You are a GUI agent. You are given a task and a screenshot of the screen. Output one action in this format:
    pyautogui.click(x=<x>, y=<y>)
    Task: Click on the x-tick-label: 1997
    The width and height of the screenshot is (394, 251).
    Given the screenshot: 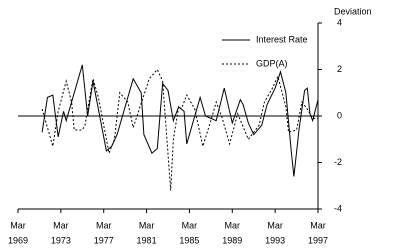 What is the action you would take?
    pyautogui.click(x=318, y=240)
    